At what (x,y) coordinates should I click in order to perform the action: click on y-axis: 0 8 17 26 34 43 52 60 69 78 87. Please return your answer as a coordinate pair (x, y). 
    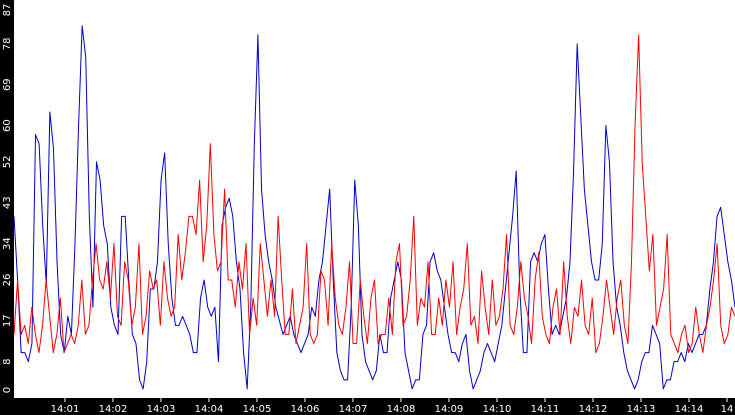
    Looking at the image, I should click on (7, 199).